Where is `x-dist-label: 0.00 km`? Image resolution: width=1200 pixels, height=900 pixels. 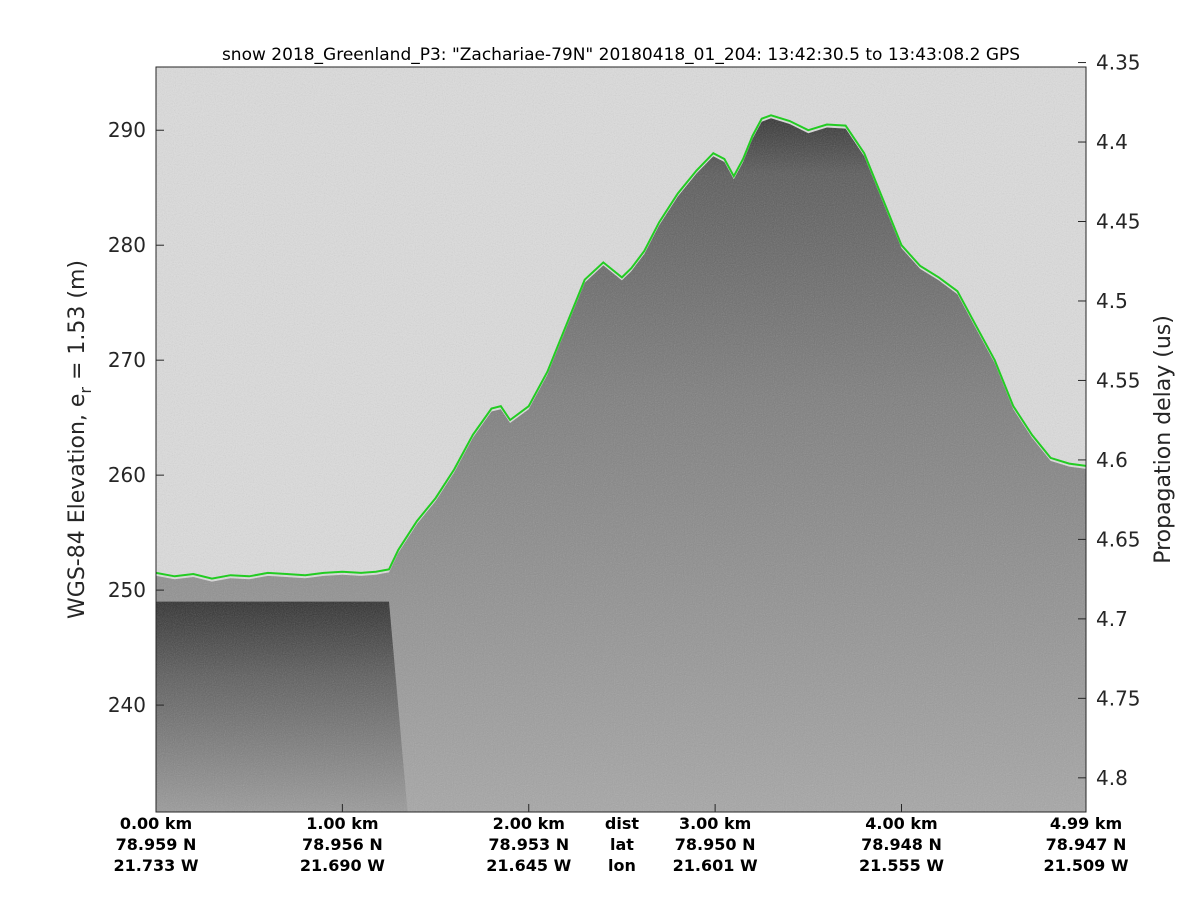
x-dist-label: 0.00 km is located at coordinates (156, 823).